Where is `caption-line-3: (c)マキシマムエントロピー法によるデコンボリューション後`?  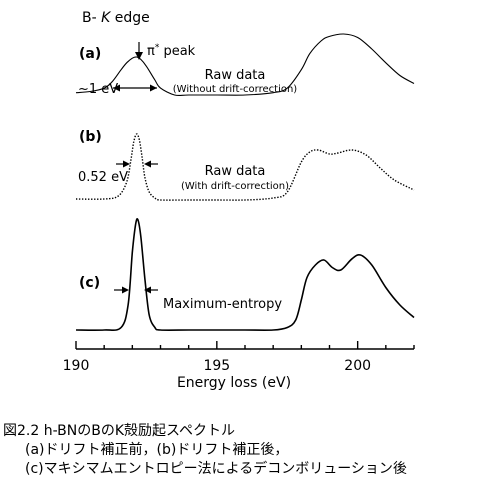 caption-line-3: (c)マキシマムエントロピー法によるデコンボリューション後 is located at coordinates (216, 469).